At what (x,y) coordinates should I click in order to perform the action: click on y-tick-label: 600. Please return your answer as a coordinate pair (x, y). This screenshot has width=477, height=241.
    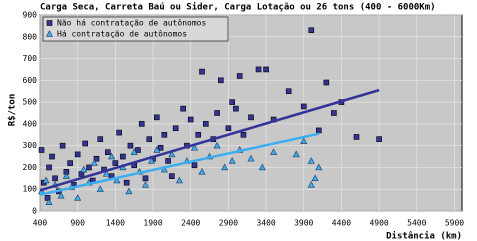
    Looking at the image, I should click on (30, 80).